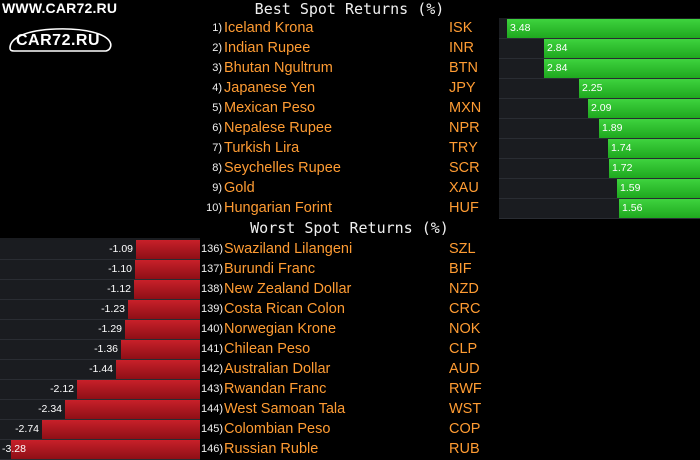 The height and width of the screenshot is (460, 700). I want to click on value-label: -1.10, so click(120, 269).